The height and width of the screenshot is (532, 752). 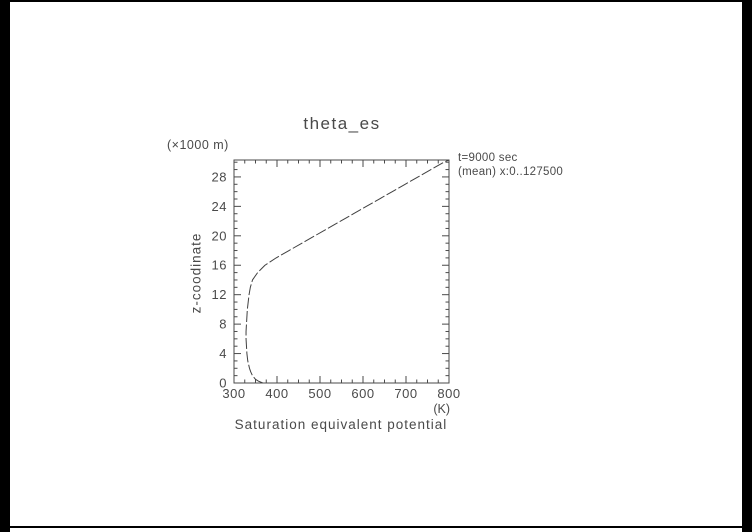 I want to click on y-tick-label: 20, so click(x=219, y=235).